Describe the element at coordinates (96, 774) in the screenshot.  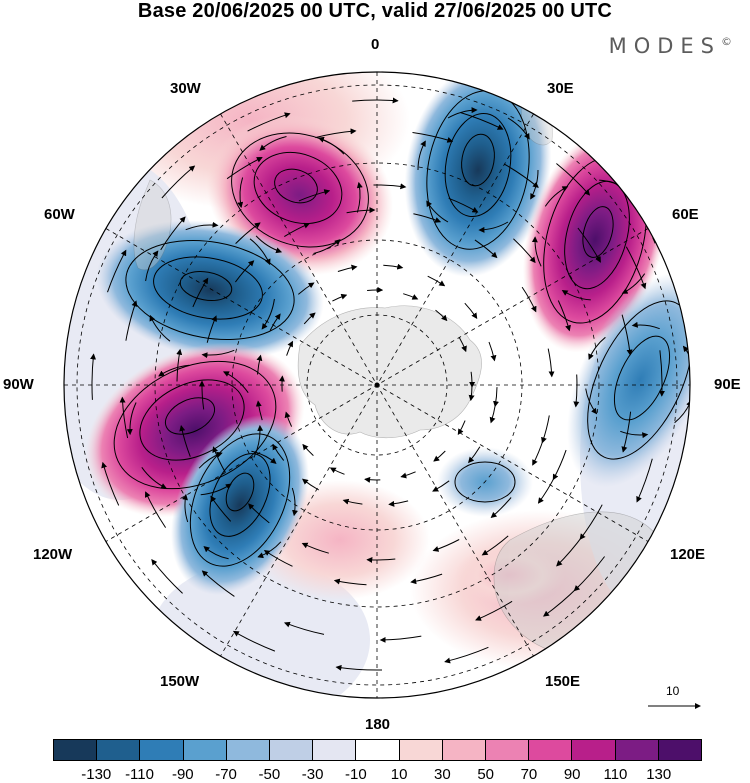
I see `colorbar-tick-label: -130` at that location.